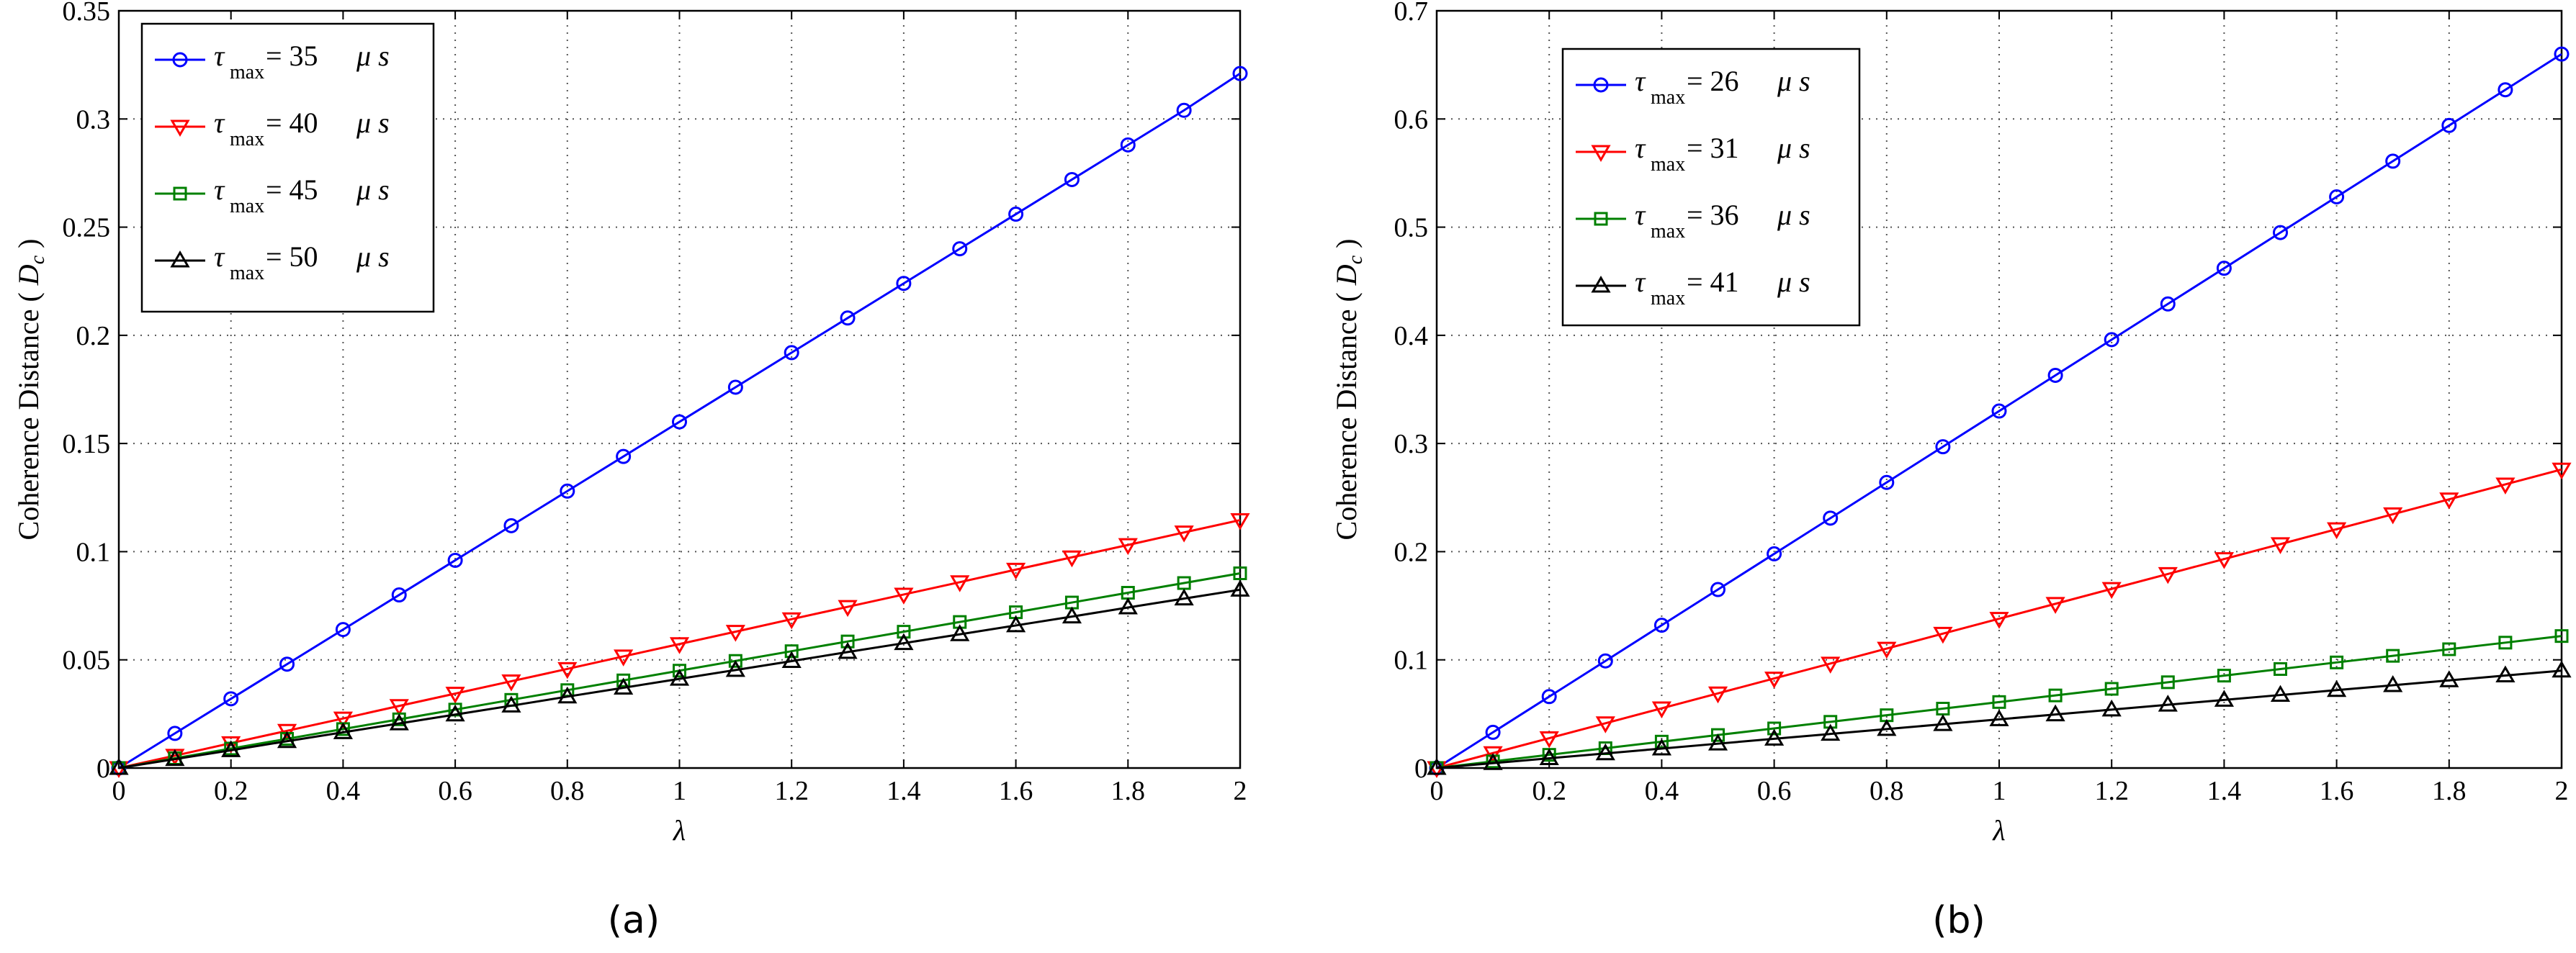  Describe the element at coordinates (1411, 336) in the screenshot. I see `y-tick-label: 0.4` at that location.